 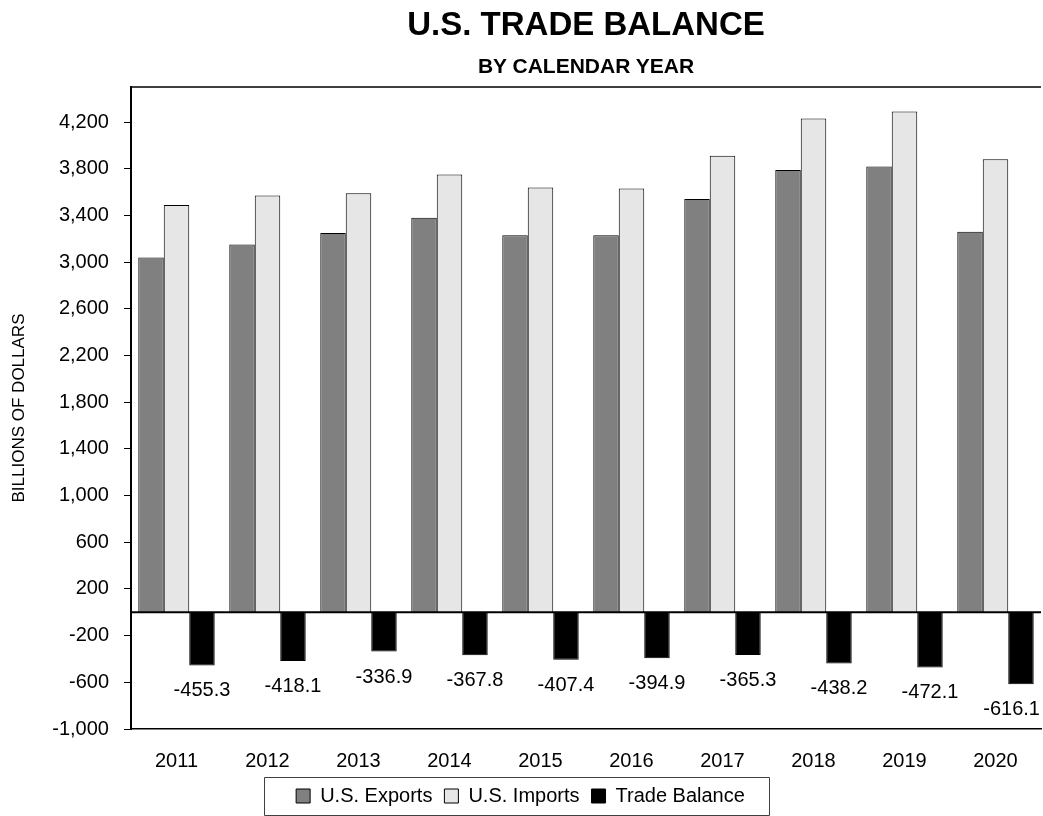 I want to click on legend-label: Trade Balance, so click(x=680, y=794).